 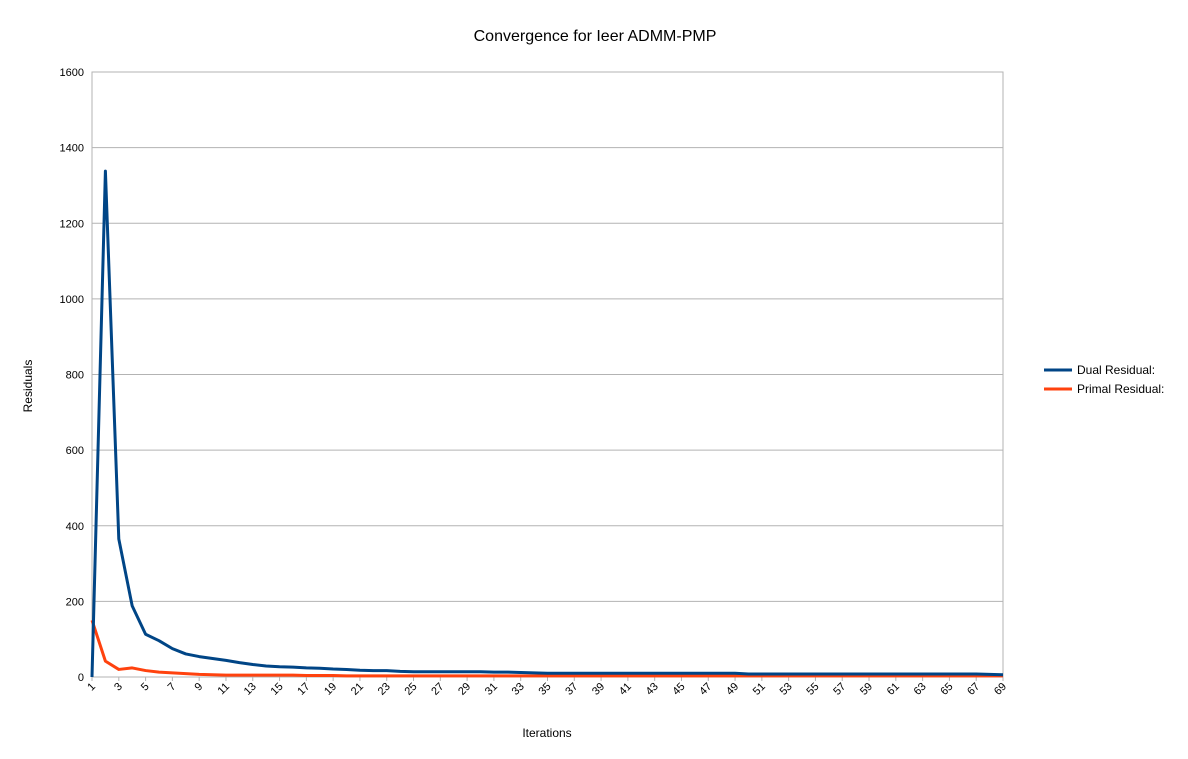 What do you see at coordinates (145, 687) in the screenshot?
I see `x-tick-label: 5` at bounding box center [145, 687].